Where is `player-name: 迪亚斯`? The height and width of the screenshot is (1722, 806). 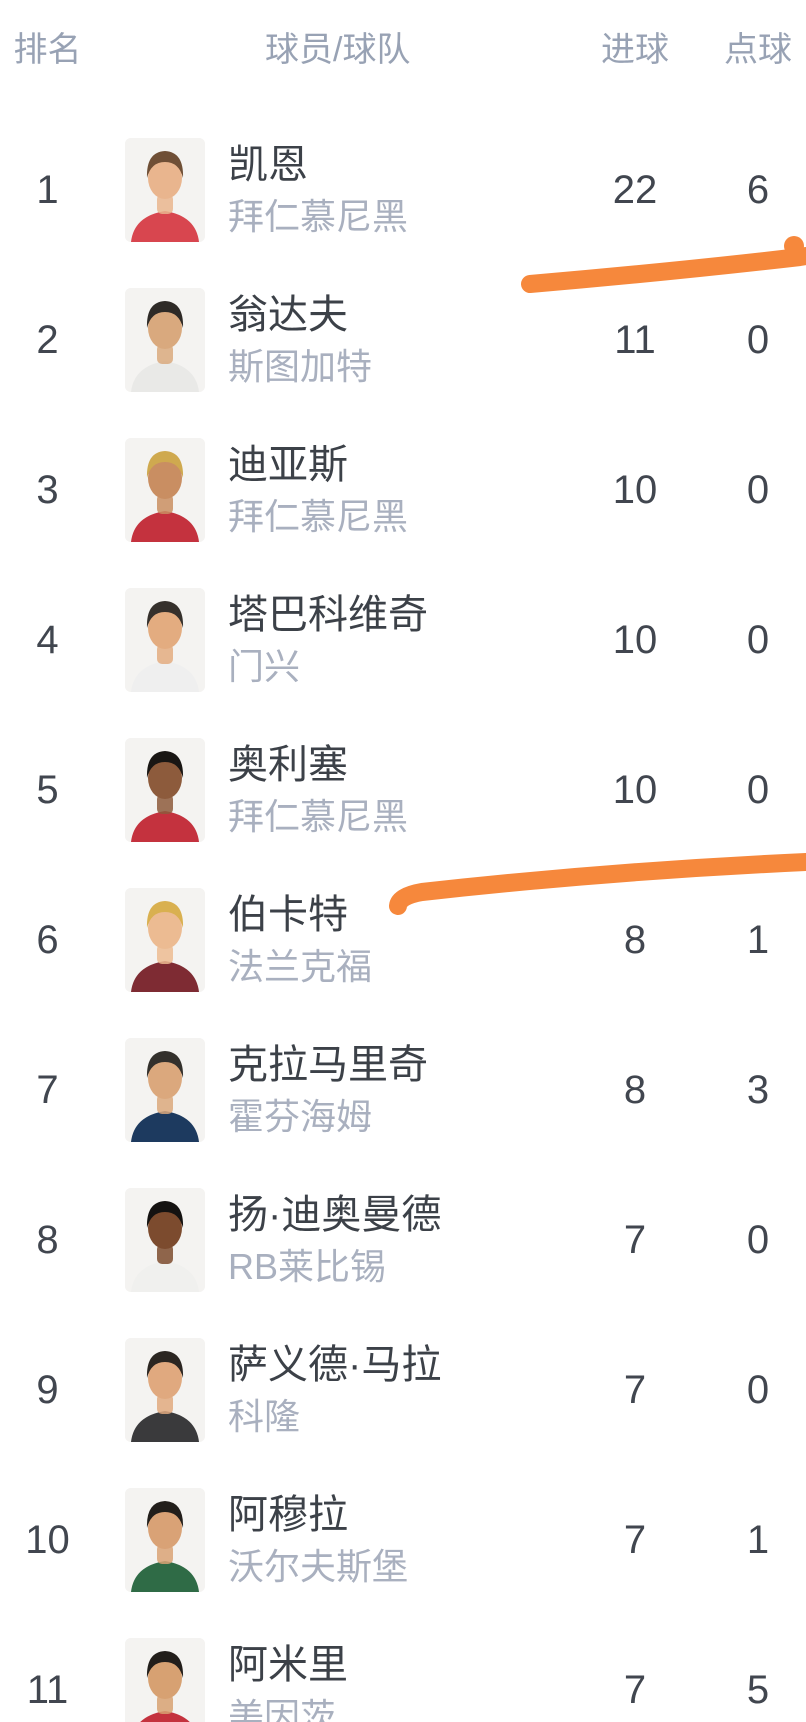
player-name: 迪亚斯 is located at coordinates (288, 465).